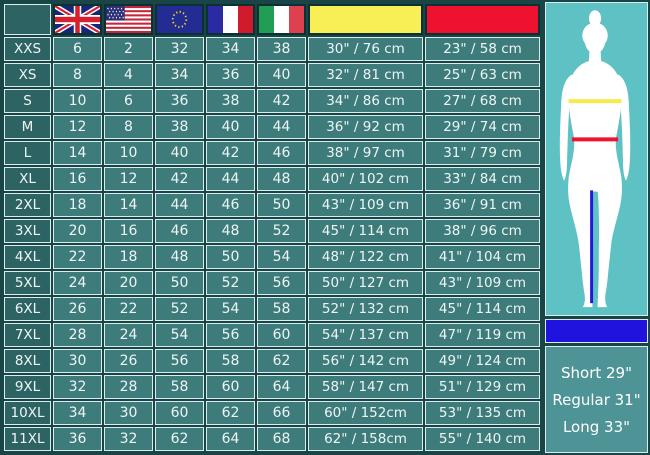 The width and height of the screenshot is (650, 455). Describe the element at coordinates (230, 153) in the screenshot. I see `fr-cell: 42` at that location.